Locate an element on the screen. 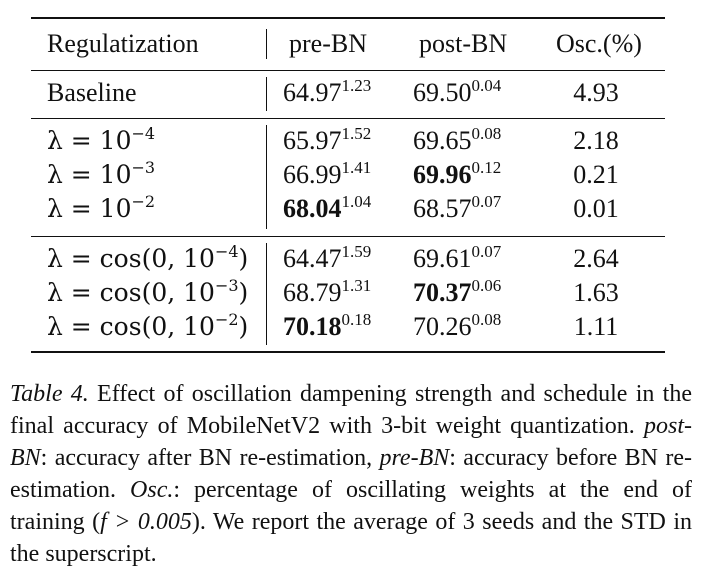 This screenshot has height=570, width=702. value: 70.26 is located at coordinates (442, 326).